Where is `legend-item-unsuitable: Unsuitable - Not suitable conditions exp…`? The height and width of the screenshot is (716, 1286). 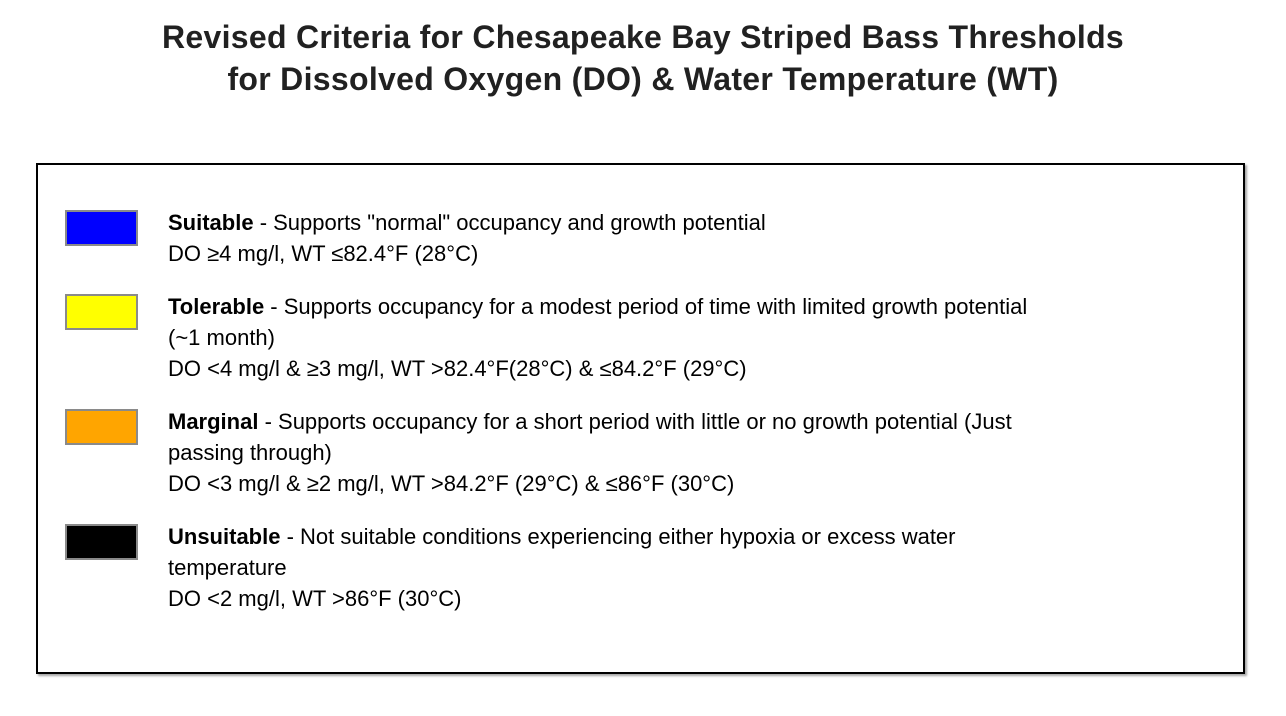 legend-item-unsuitable: Unsuitable - Not suitable conditions exp… is located at coordinates (654, 567).